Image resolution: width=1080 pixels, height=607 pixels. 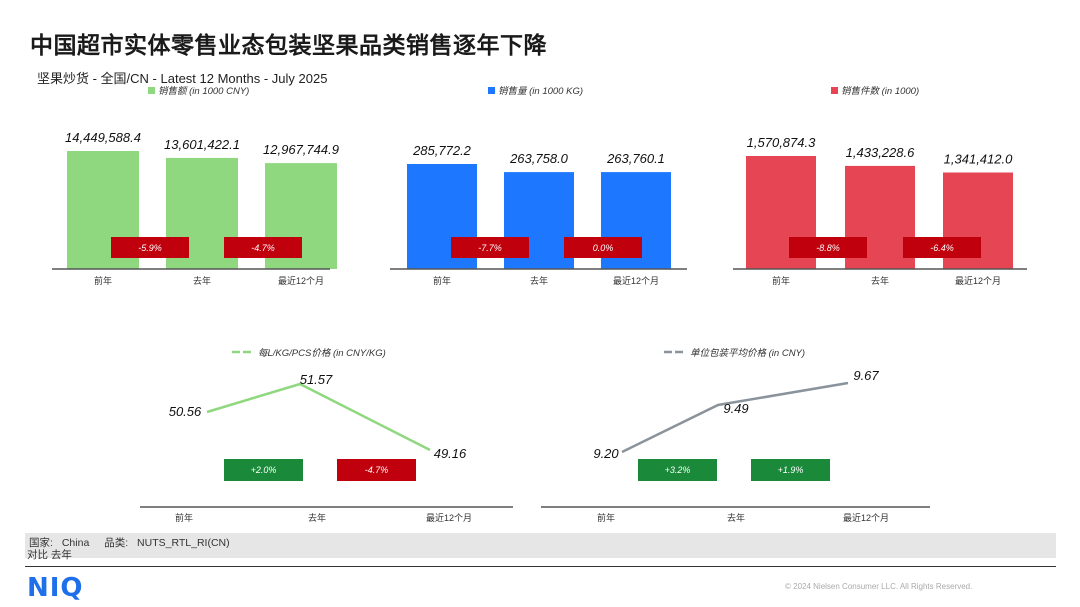 I want to click on page-title: 中国超市实体零售业态包装坚果品类销售逐年下降, so click(x=288, y=45).